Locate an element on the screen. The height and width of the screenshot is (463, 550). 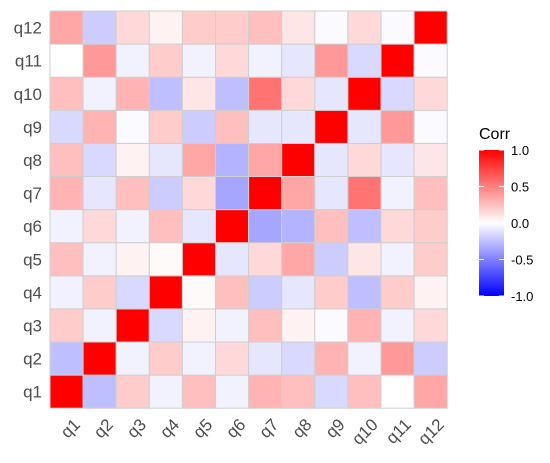
heatmap-cell-q7-q6 is located at coordinates (232, 193).